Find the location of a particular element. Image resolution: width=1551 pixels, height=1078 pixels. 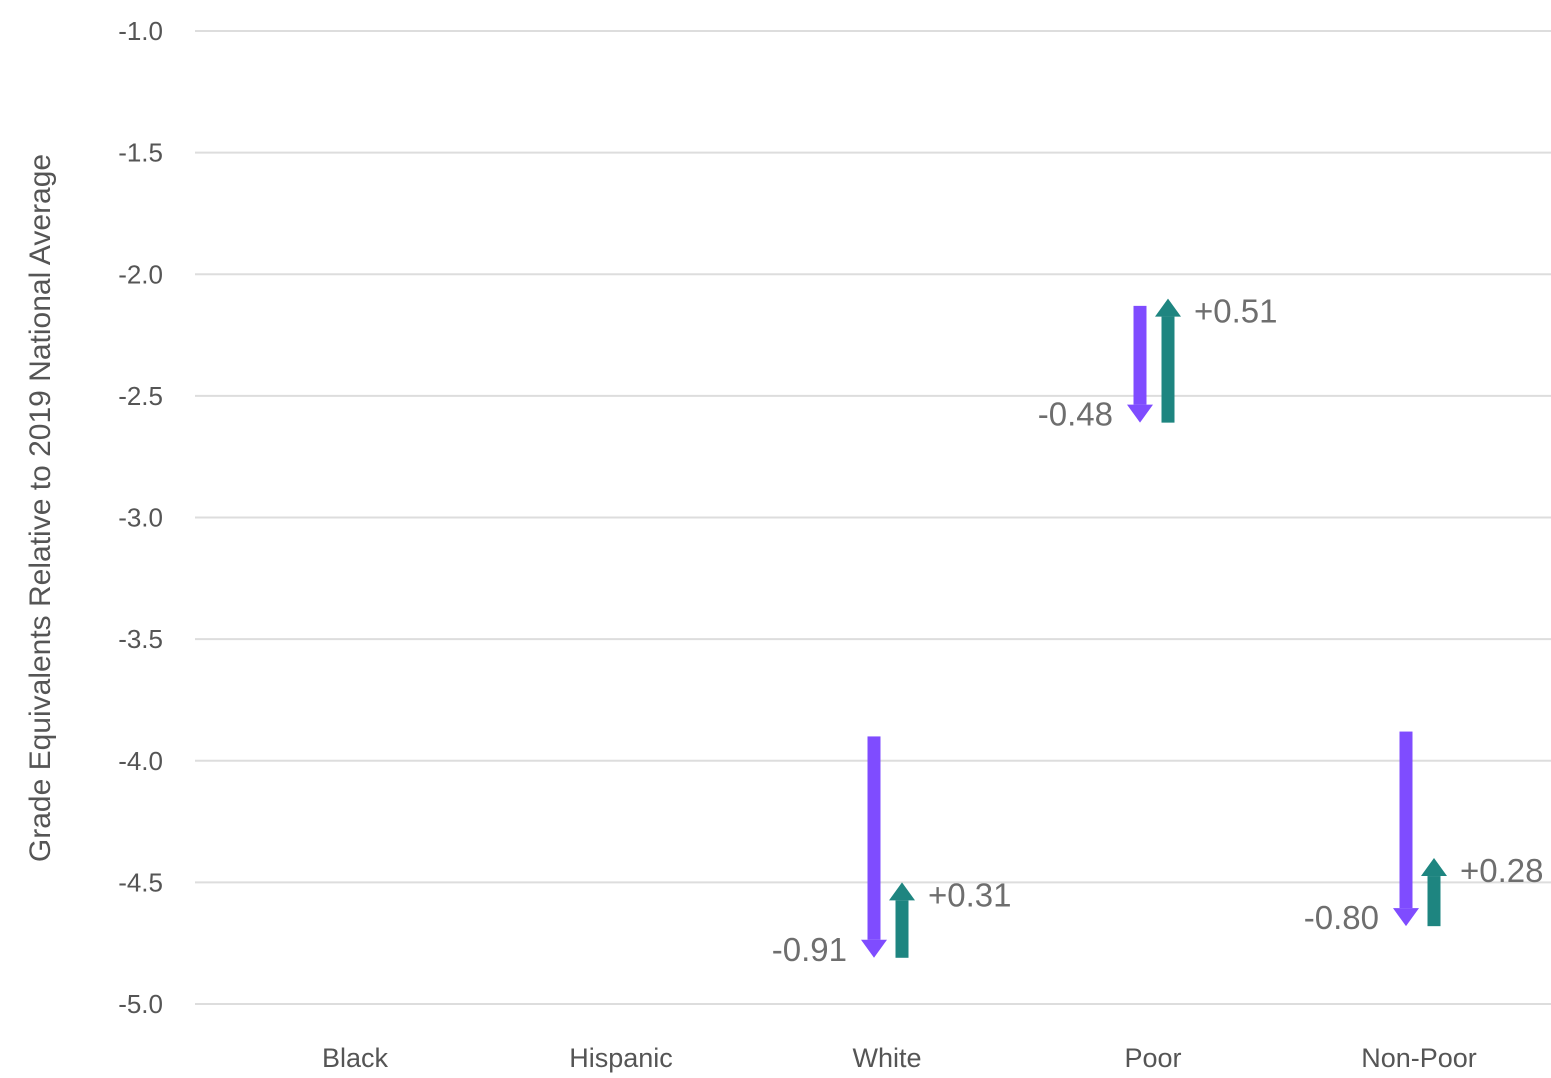

y-tick-label: -4.5 is located at coordinates (140, 882).